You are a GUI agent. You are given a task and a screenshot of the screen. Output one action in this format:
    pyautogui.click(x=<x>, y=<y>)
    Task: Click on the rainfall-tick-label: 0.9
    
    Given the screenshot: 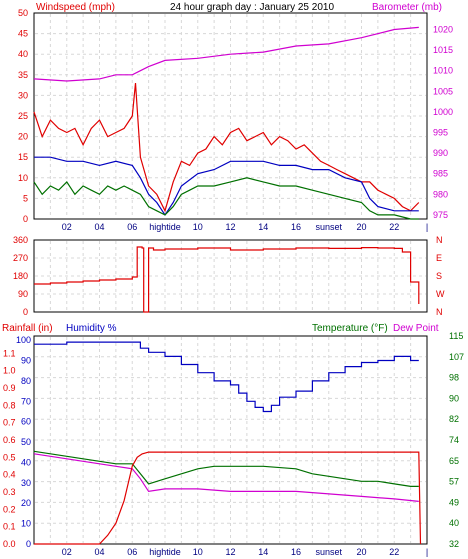 What is the action you would take?
    pyautogui.click(x=9, y=388)
    